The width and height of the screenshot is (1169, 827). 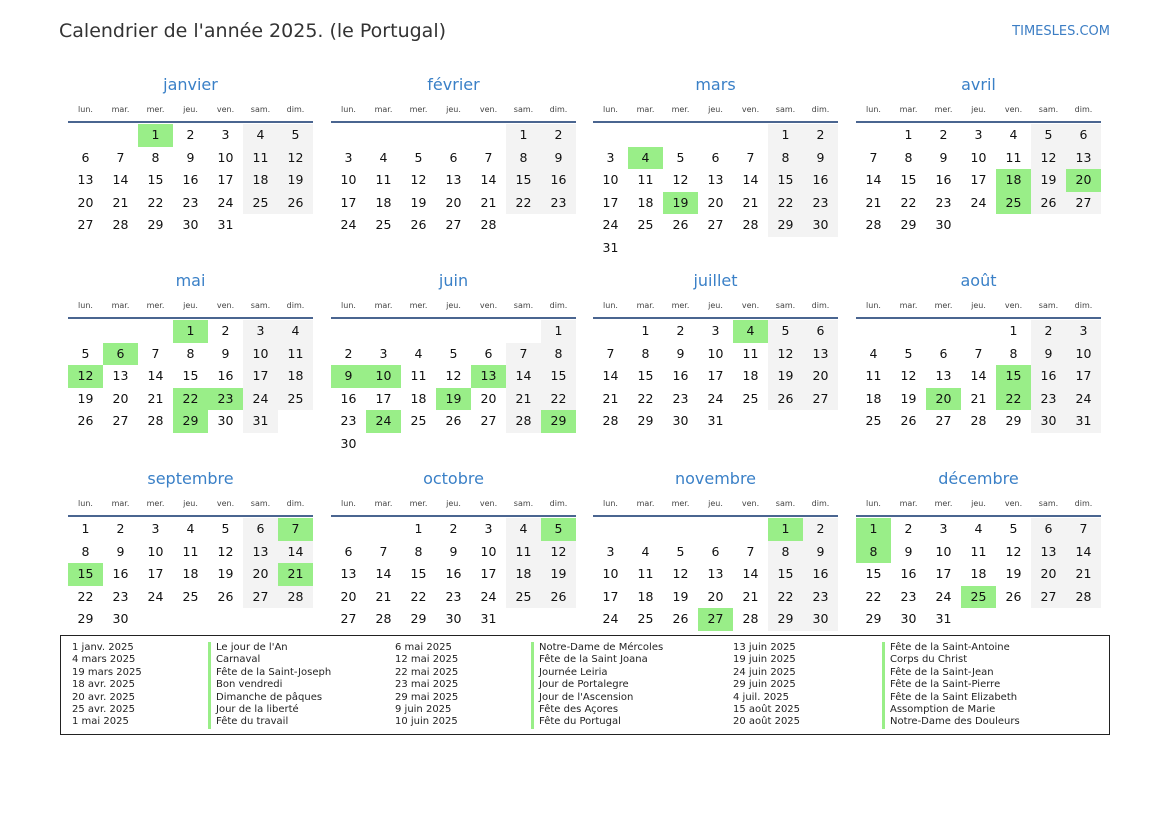 What do you see at coordinates (750, 375) in the screenshot?
I see `day: 18` at bounding box center [750, 375].